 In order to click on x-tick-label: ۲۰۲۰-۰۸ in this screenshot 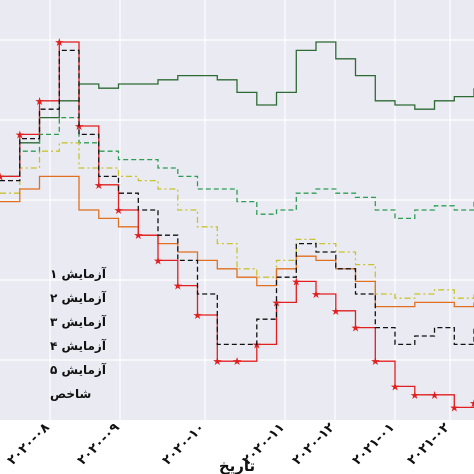, I will do `click(29, 444)`.